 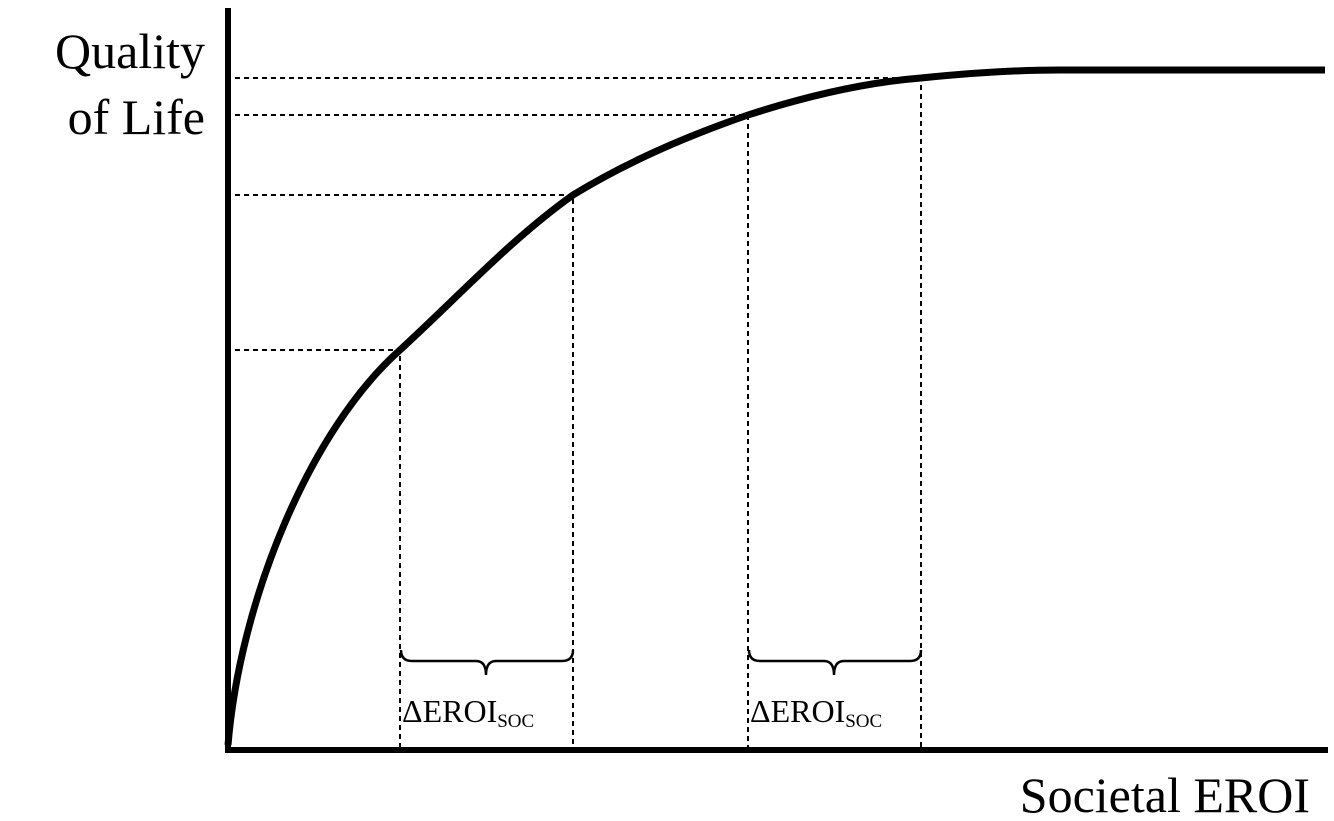 What do you see at coordinates (130, 51) in the screenshot?
I see `y-axis-label: Quality` at bounding box center [130, 51].